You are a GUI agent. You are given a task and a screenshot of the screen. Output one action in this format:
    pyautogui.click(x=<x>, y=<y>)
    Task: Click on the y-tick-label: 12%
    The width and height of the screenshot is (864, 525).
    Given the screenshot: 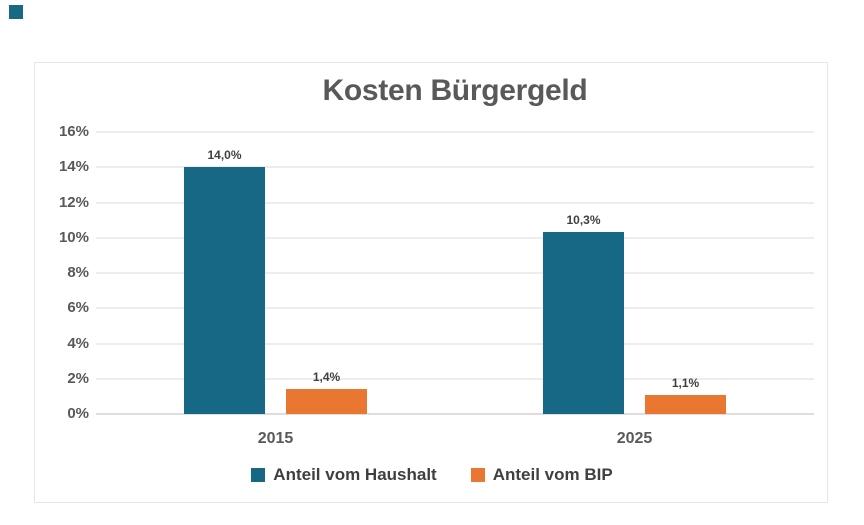 What is the action you would take?
    pyautogui.click(x=73, y=202)
    